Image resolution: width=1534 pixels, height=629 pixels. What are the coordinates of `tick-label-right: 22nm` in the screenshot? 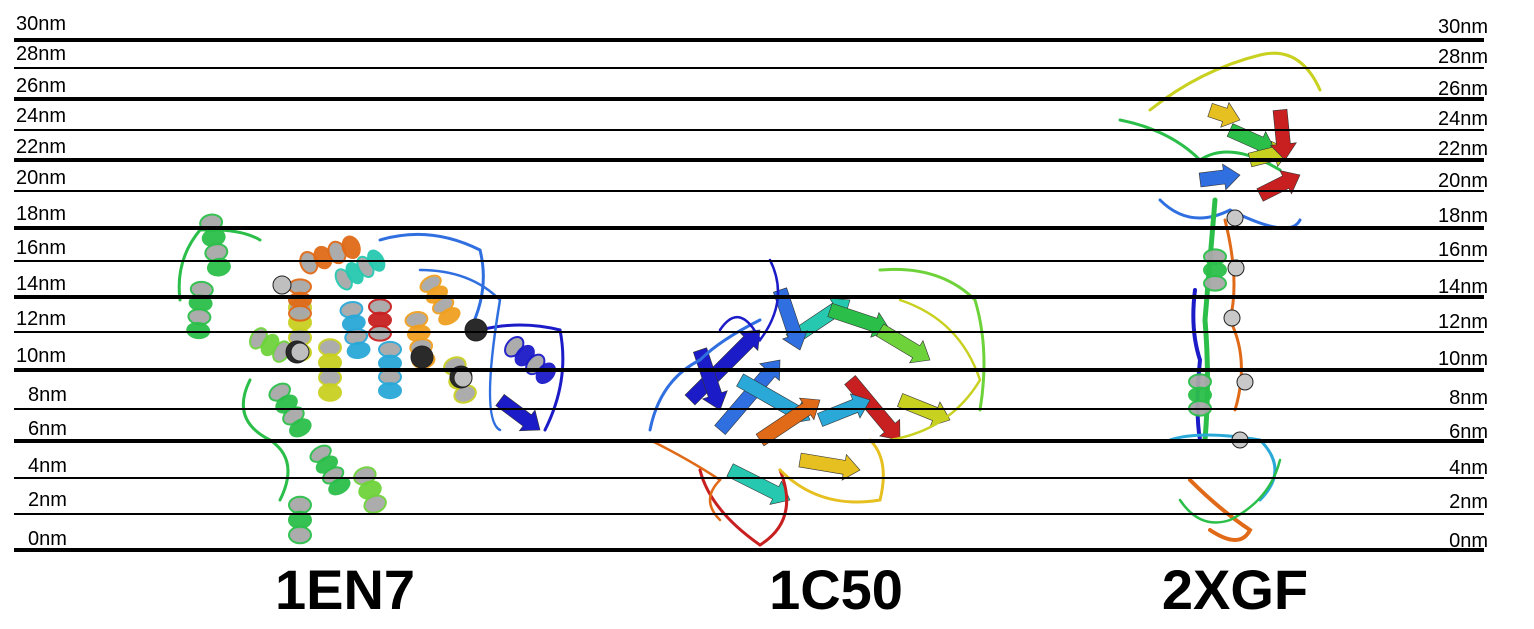 It's located at (1462, 149).